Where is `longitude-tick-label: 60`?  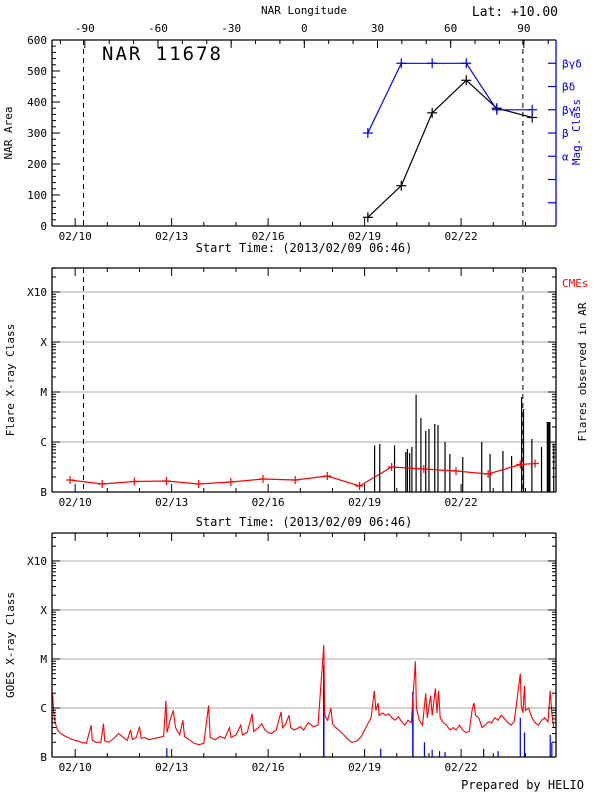
longitude-tick-label: 60 is located at coordinates (450, 28).